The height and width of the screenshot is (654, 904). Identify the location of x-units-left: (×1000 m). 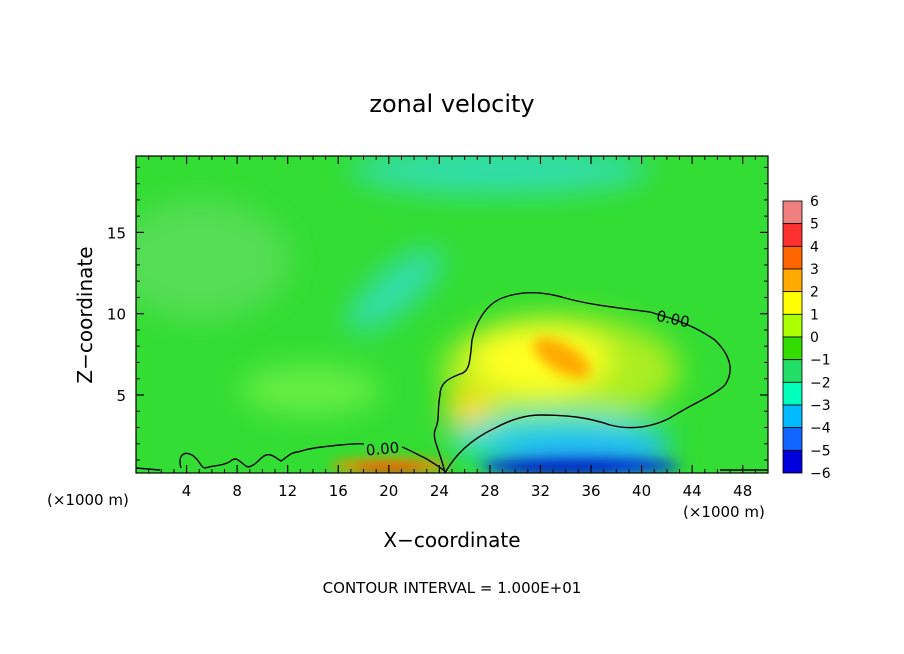
(88, 500).